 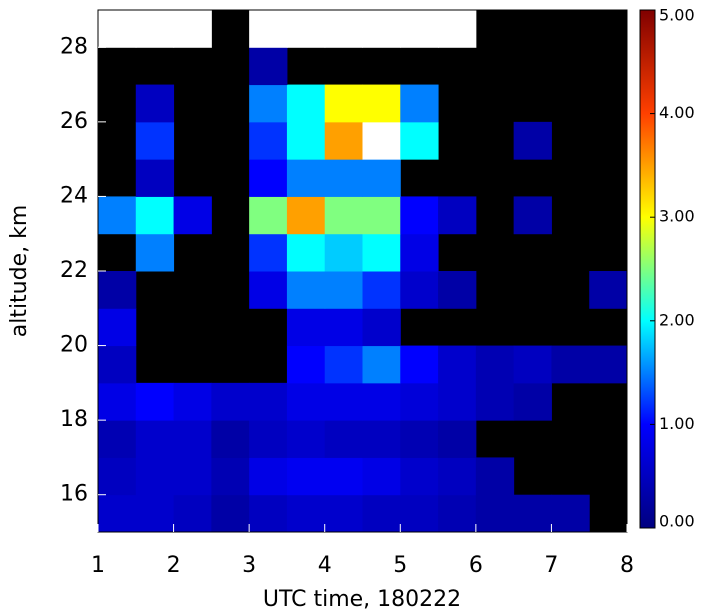 What do you see at coordinates (677, 423) in the screenshot?
I see `colorbar-tick-label: 1.00` at bounding box center [677, 423].